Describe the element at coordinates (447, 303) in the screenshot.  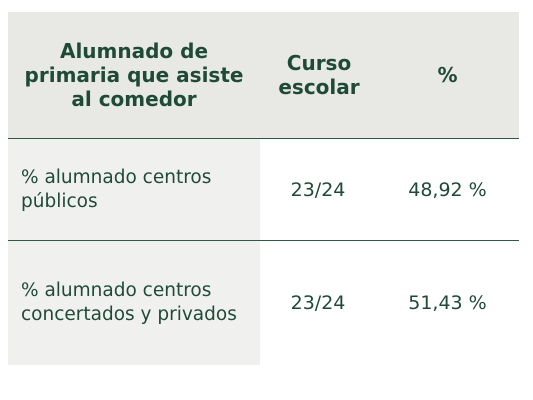
I see `row-percent: 51,43 %` at that location.